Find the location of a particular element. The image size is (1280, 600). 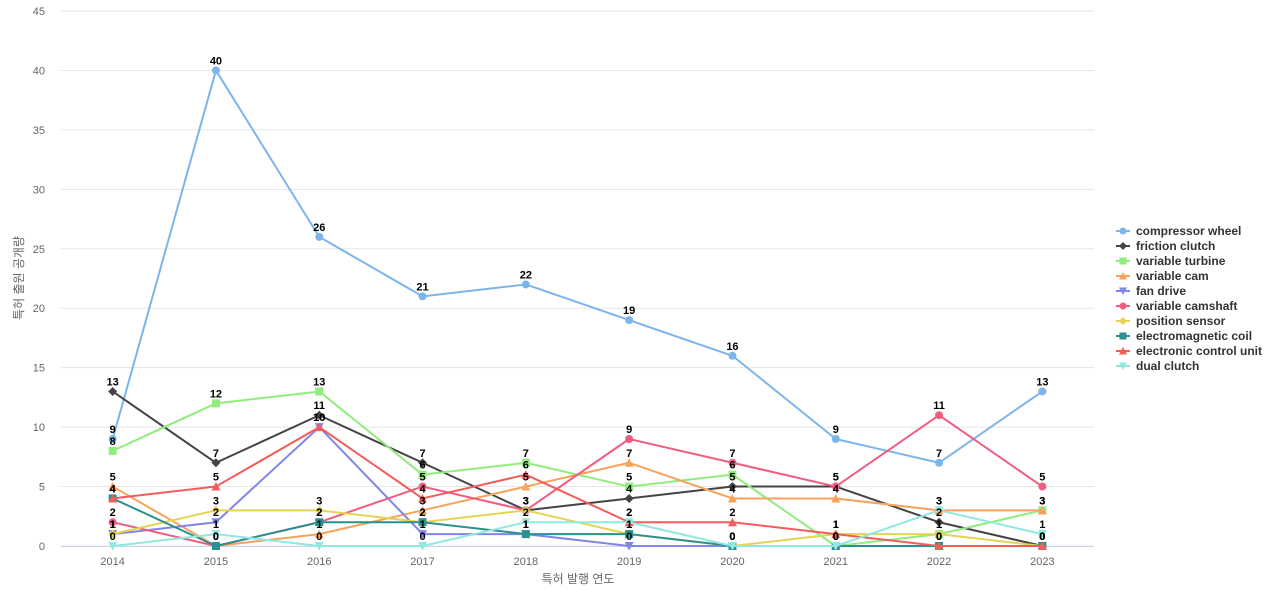

legend-item-variable-turbine: variable turbine is located at coordinates (1171, 261).